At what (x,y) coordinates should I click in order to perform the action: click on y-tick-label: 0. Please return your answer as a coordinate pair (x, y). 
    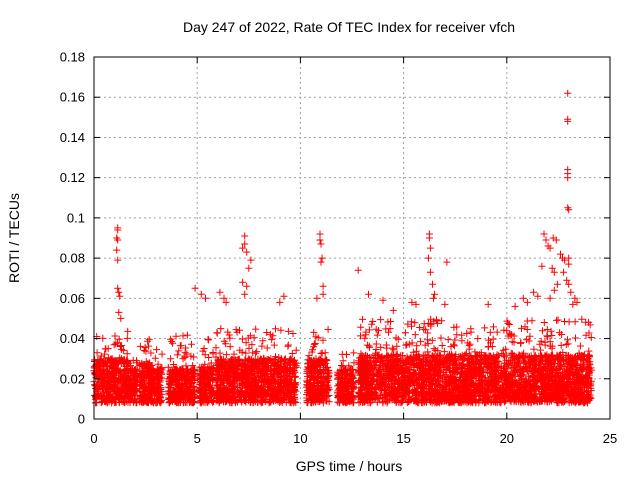
    Looking at the image, I should click on (81, 419).